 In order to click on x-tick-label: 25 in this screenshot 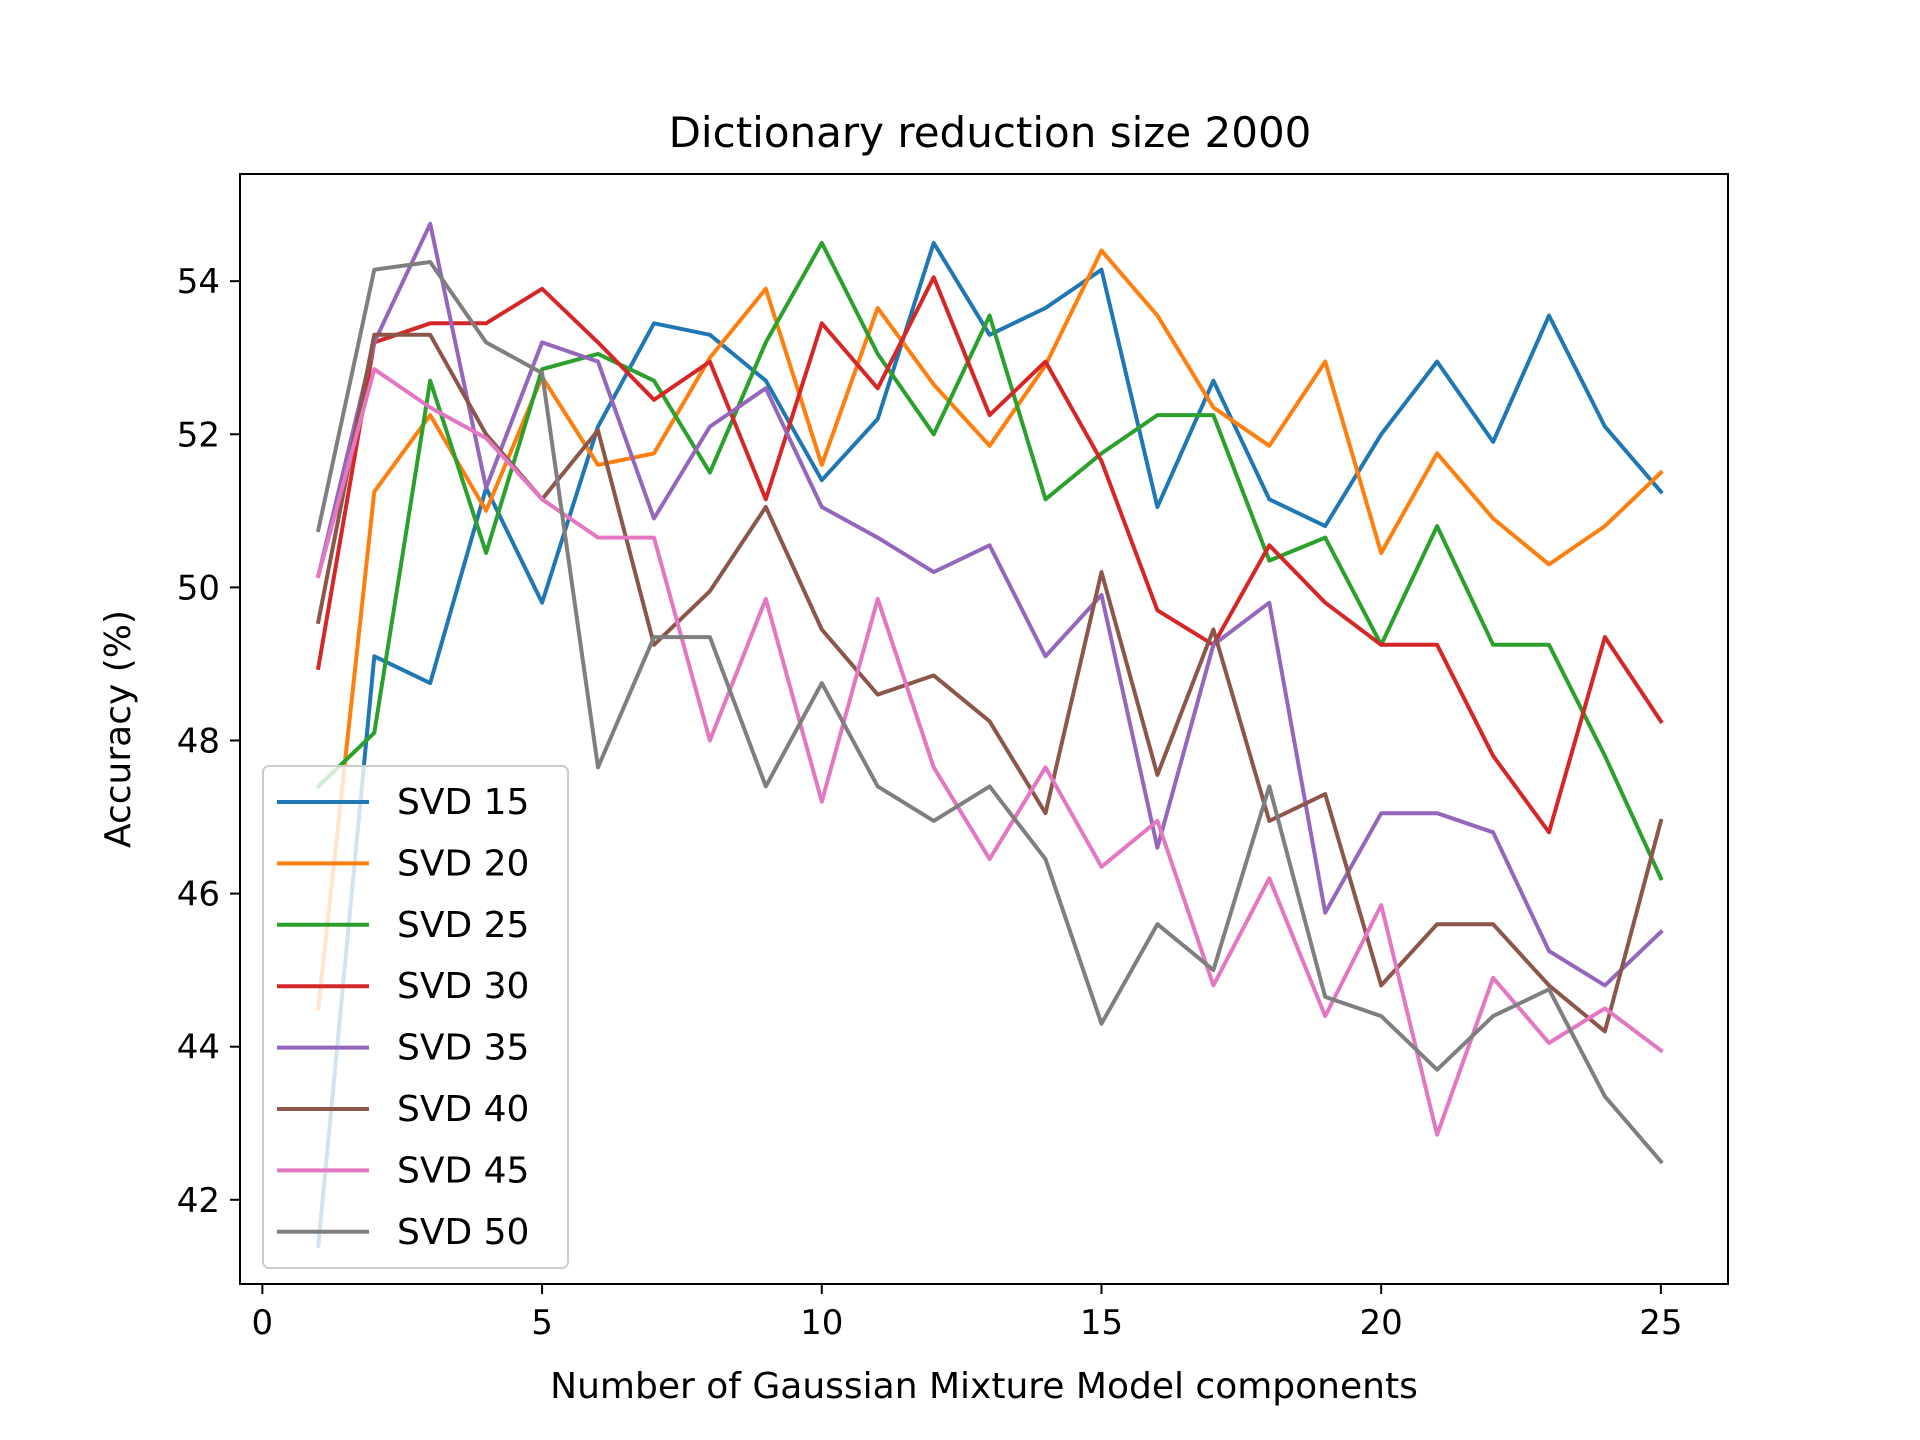, I will do `click(1660, 1323)`.